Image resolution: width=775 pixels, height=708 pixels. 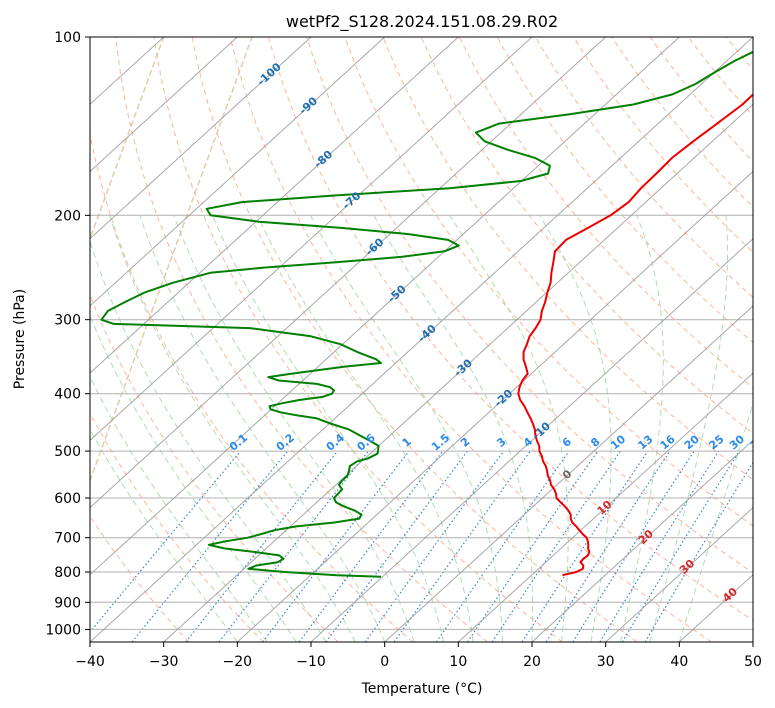 What do you see at coordinates (67, 38) in the screenshot?
I see `y-tick-label: 100` at bounding box center [67, 38].